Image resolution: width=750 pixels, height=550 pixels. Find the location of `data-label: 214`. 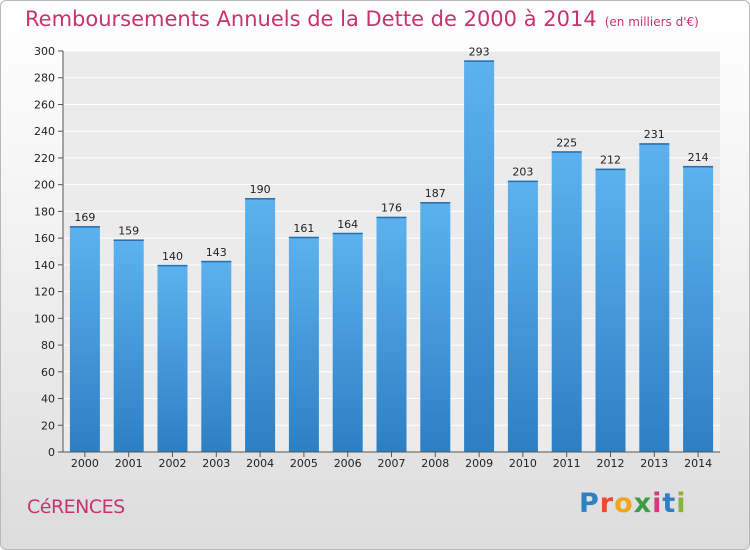

data-label: 214 is located at coordinates (698, 157).